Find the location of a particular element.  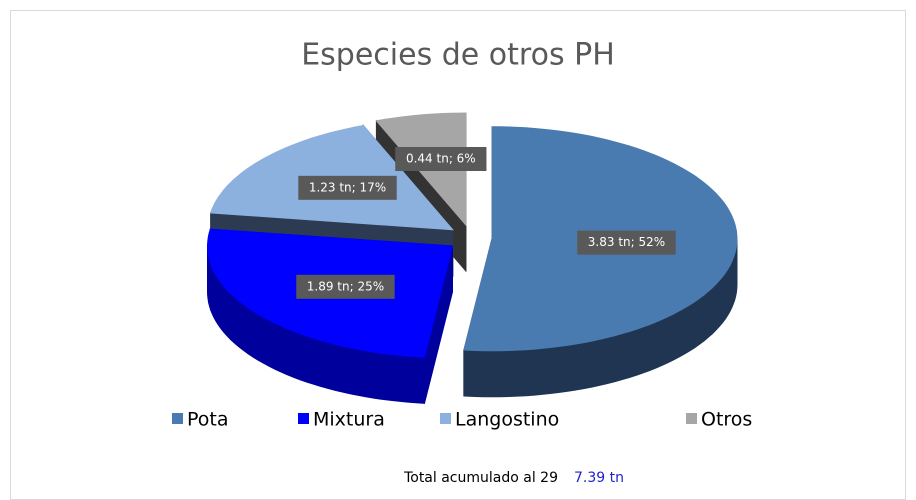

legend-label: Otros is located at coordinates (726, 420).